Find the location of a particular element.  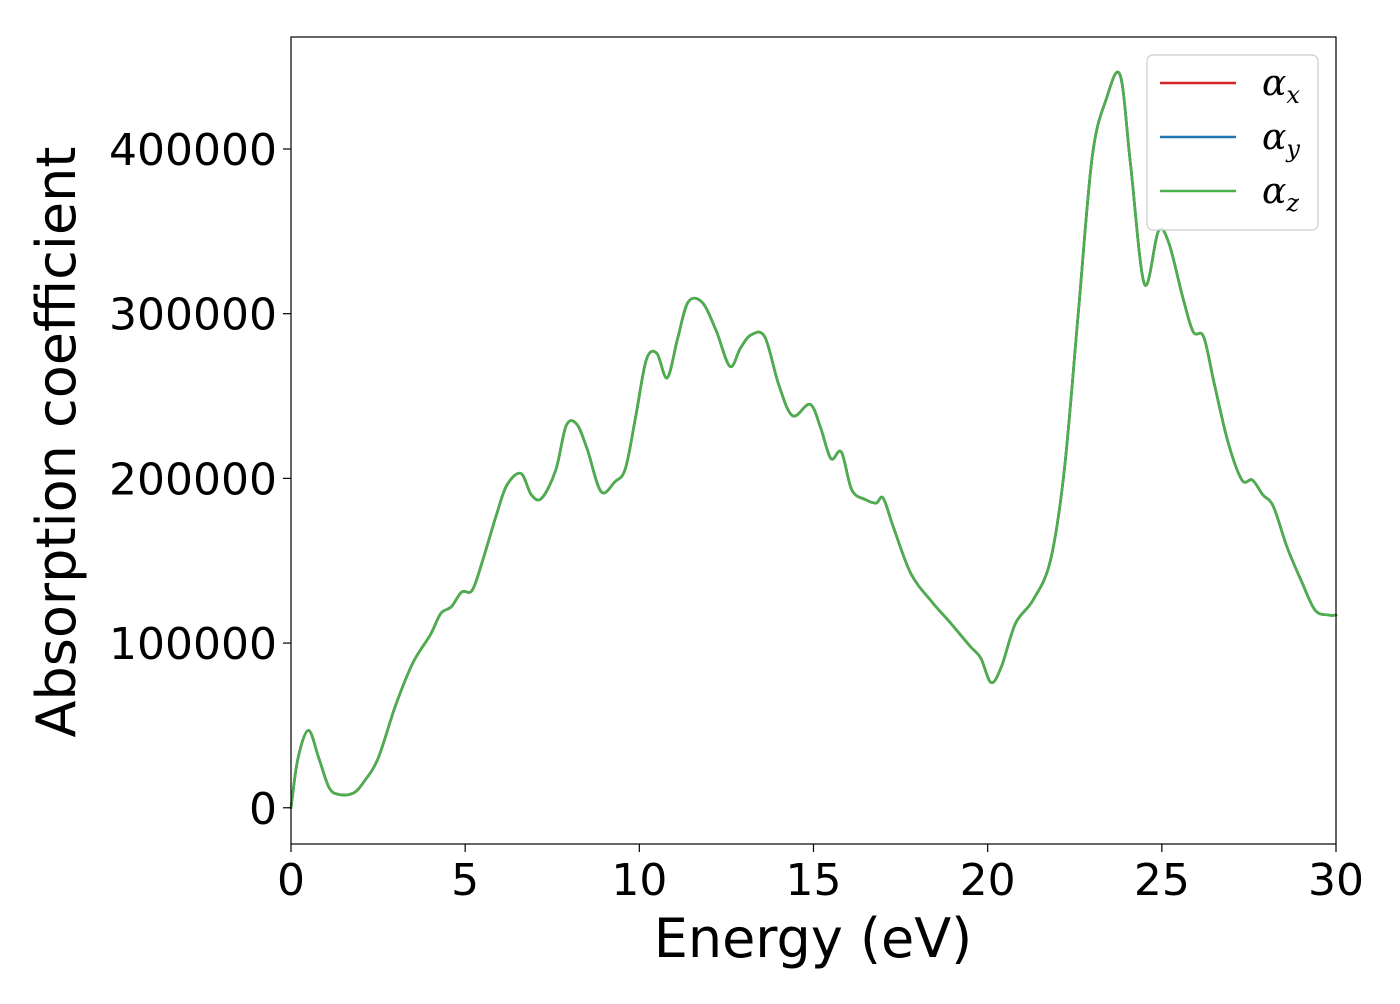

x-tick-label: 5 is located at coordinates (465, 880).